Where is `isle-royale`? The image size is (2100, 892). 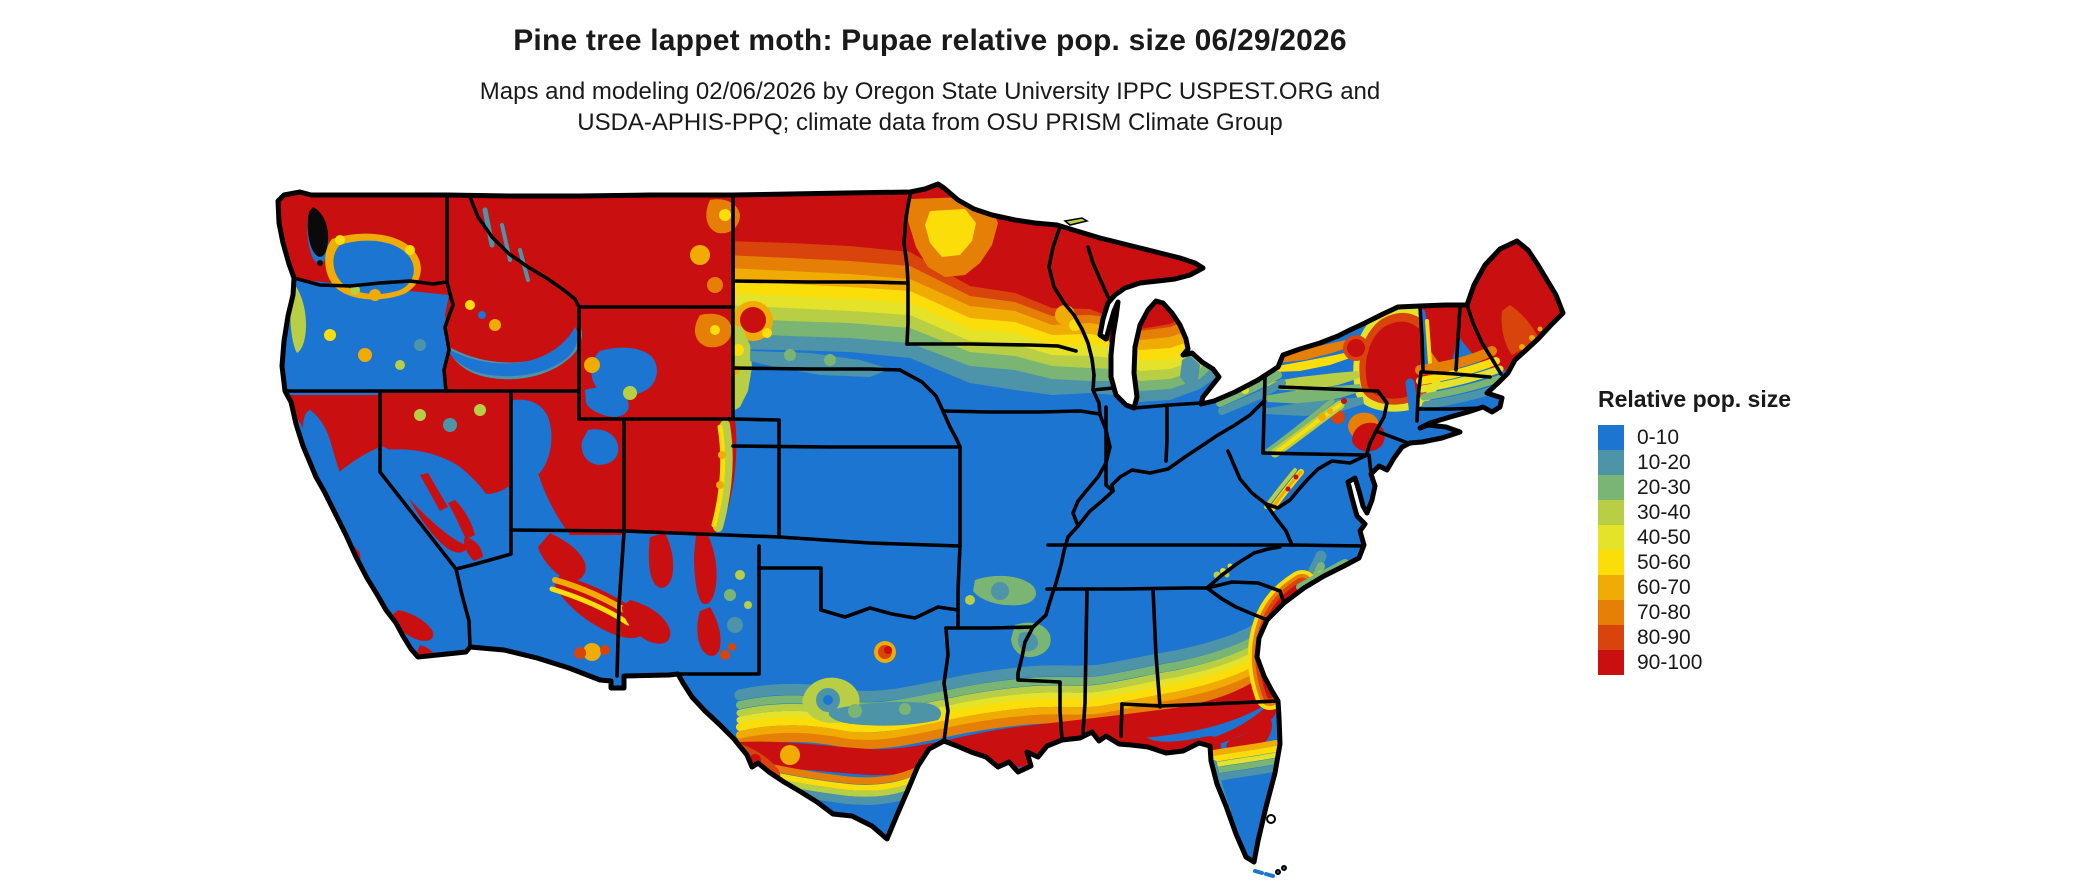 isle-royale is located at coordinates (1076, 221).